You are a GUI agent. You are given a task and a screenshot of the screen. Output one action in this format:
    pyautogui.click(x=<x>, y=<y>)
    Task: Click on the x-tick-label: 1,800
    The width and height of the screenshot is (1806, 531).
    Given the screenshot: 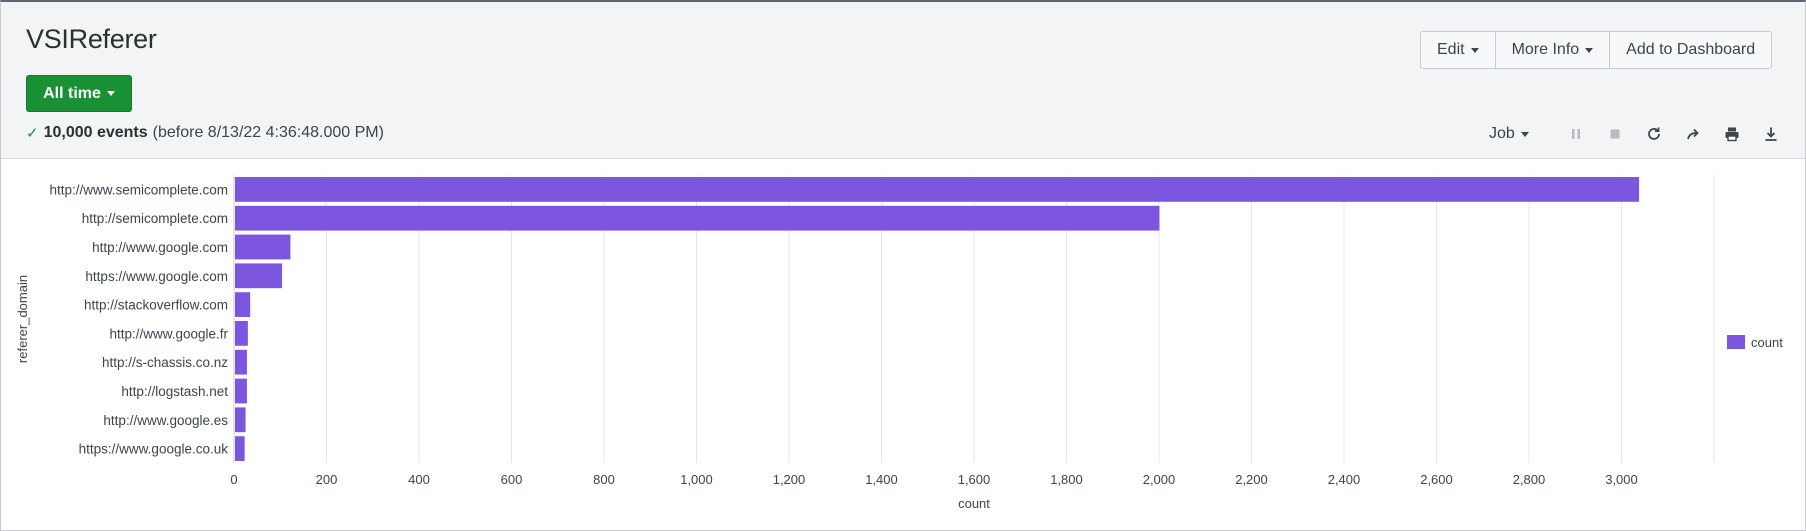 What is the action you would take?
    pyautogui.click(x=1066, y=479)
    